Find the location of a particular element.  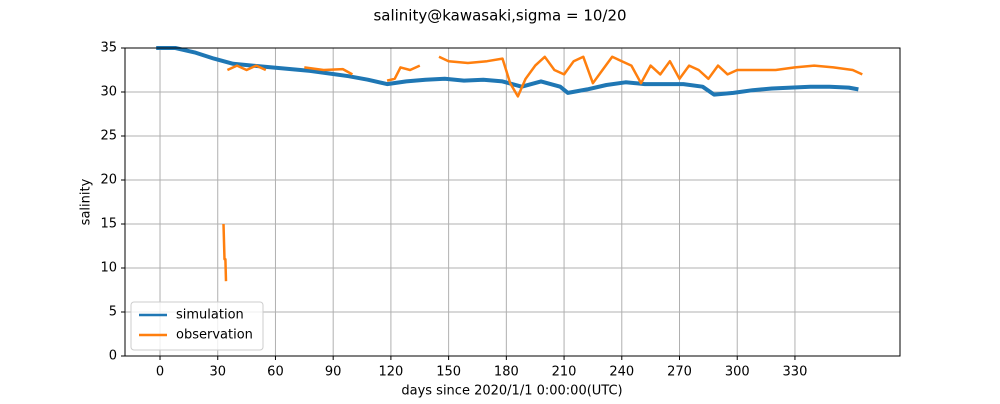

x-tick-label: 210 is located at coordinates (564, 372).